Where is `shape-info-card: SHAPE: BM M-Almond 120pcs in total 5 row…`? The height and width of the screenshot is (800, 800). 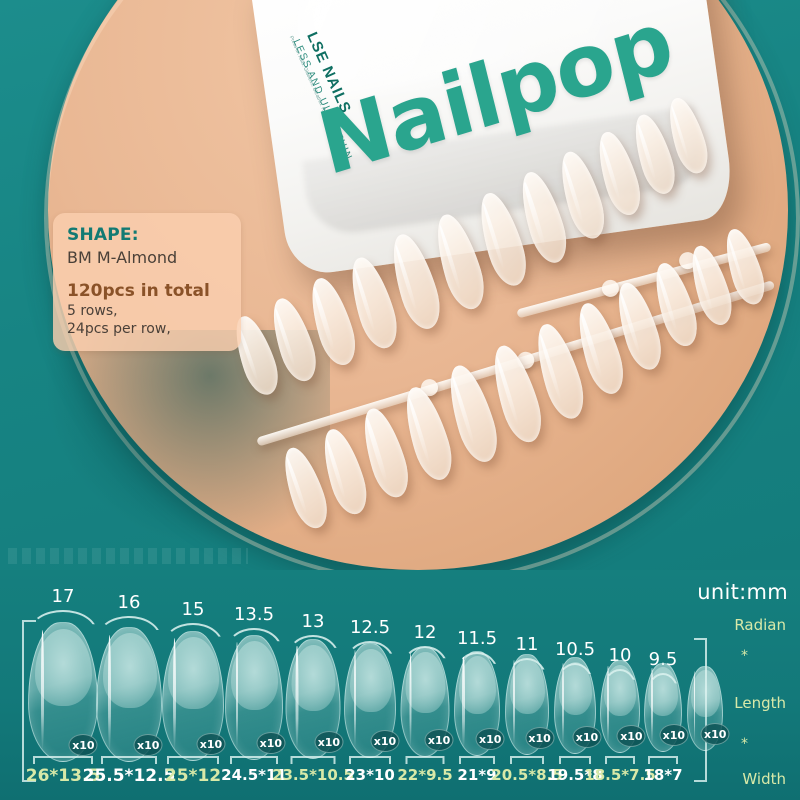
shape-info-card: SHAPE: BM M-Almond 120pcs in total 5 row… is located at coordinates (147, 282).